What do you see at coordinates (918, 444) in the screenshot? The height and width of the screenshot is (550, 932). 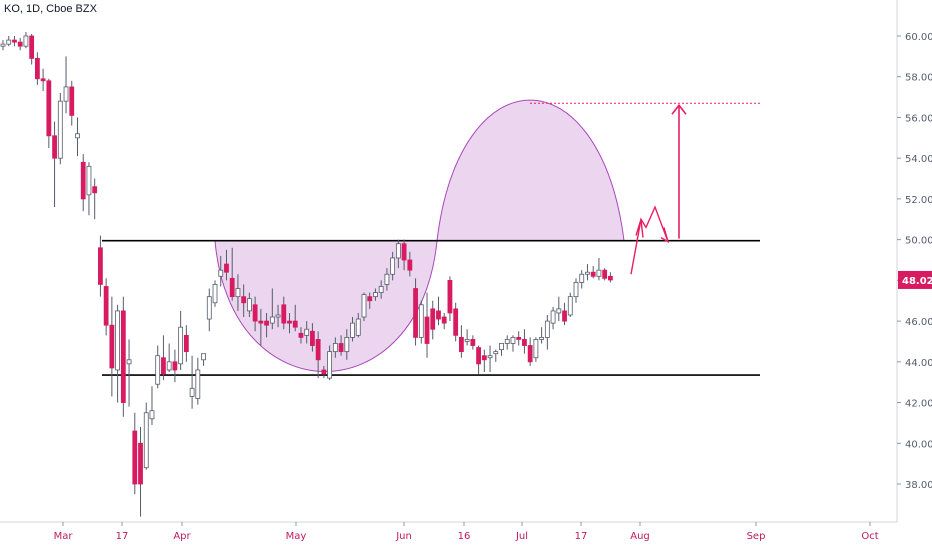 I see `y-tick-label: 40.00` at bounding box center [918, 444].